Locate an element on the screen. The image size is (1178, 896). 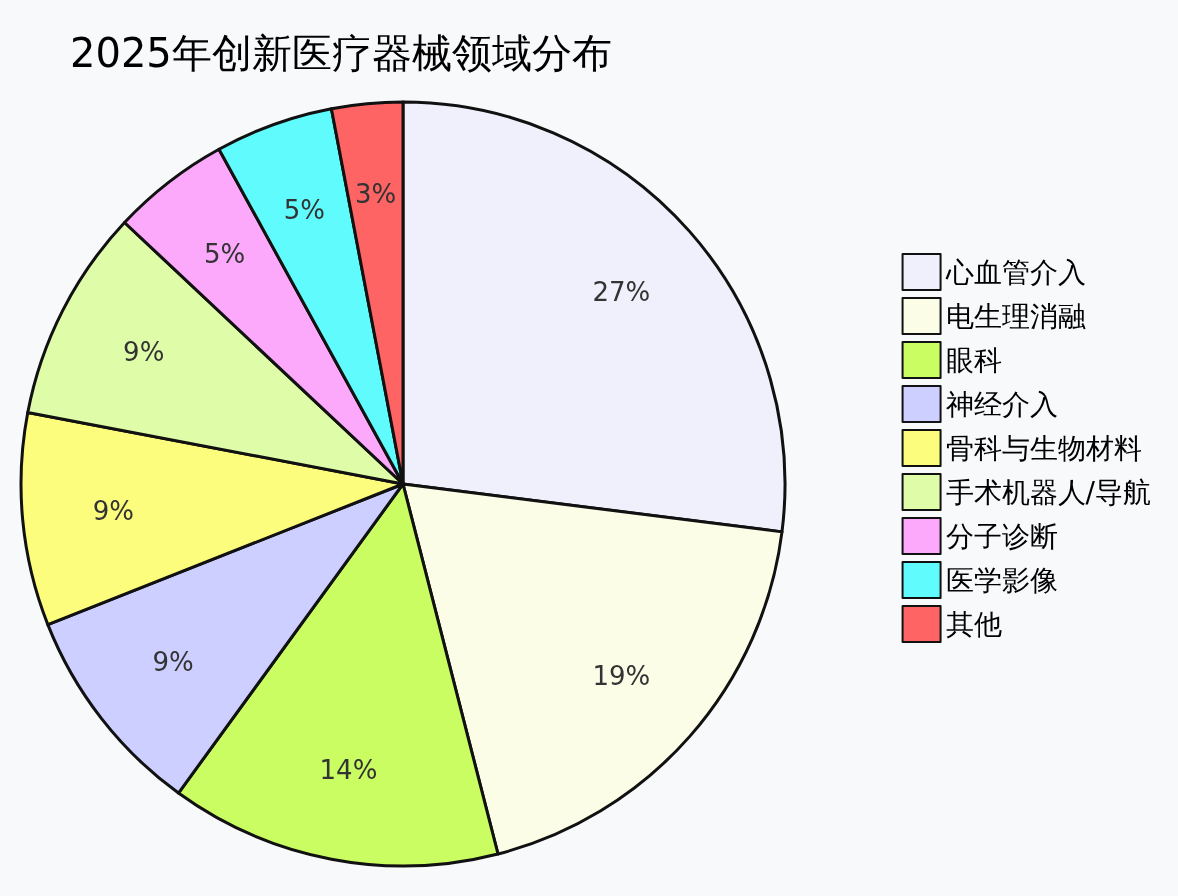
data-label: 19% is located at coordinates (621, 676).